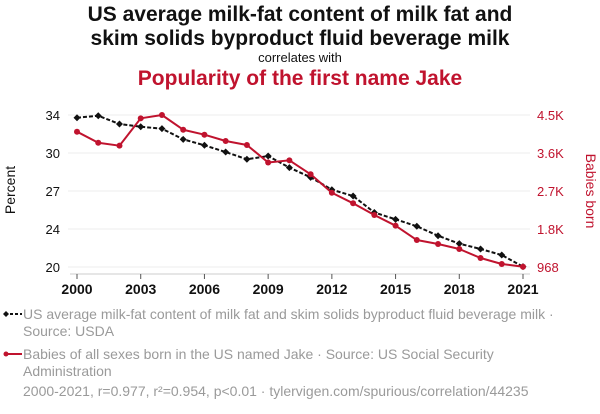 The height and width of the screenshot is (414, 600). I want to click on right-tick-label: 3.6K, so click(550, 153).